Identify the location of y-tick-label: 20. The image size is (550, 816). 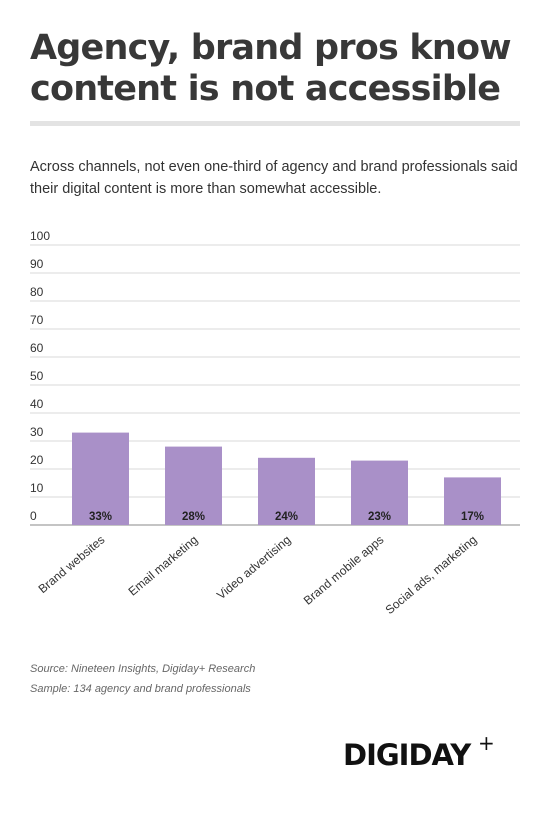
(37, 460).